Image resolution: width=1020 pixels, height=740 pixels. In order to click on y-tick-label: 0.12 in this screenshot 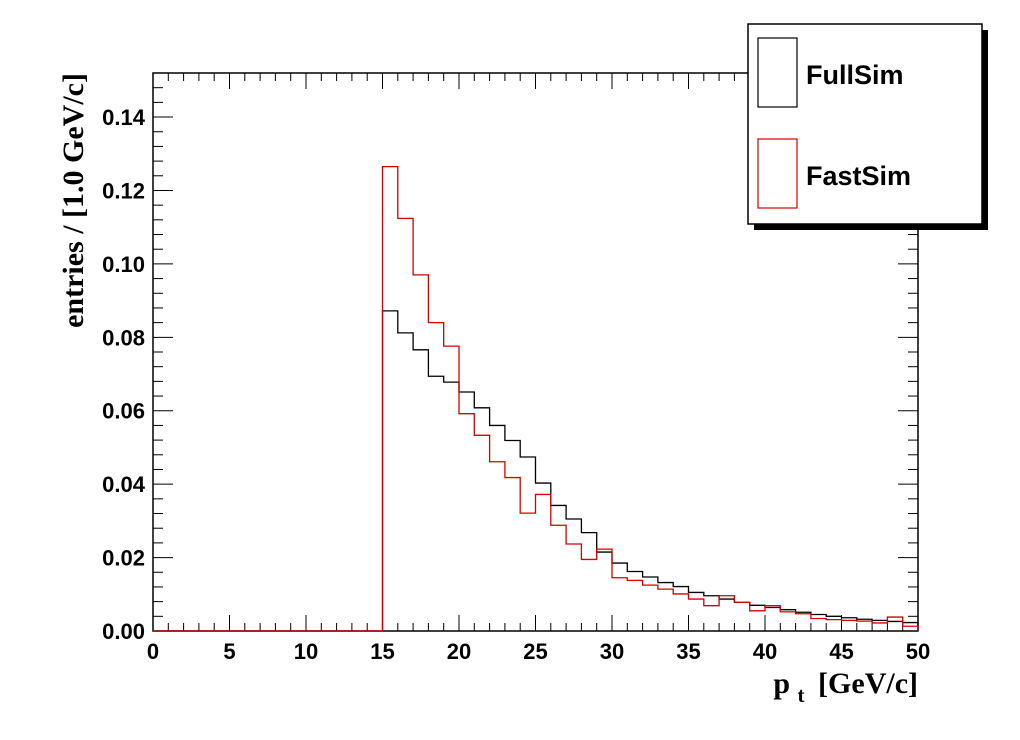, I will do `click(123, 190)`.